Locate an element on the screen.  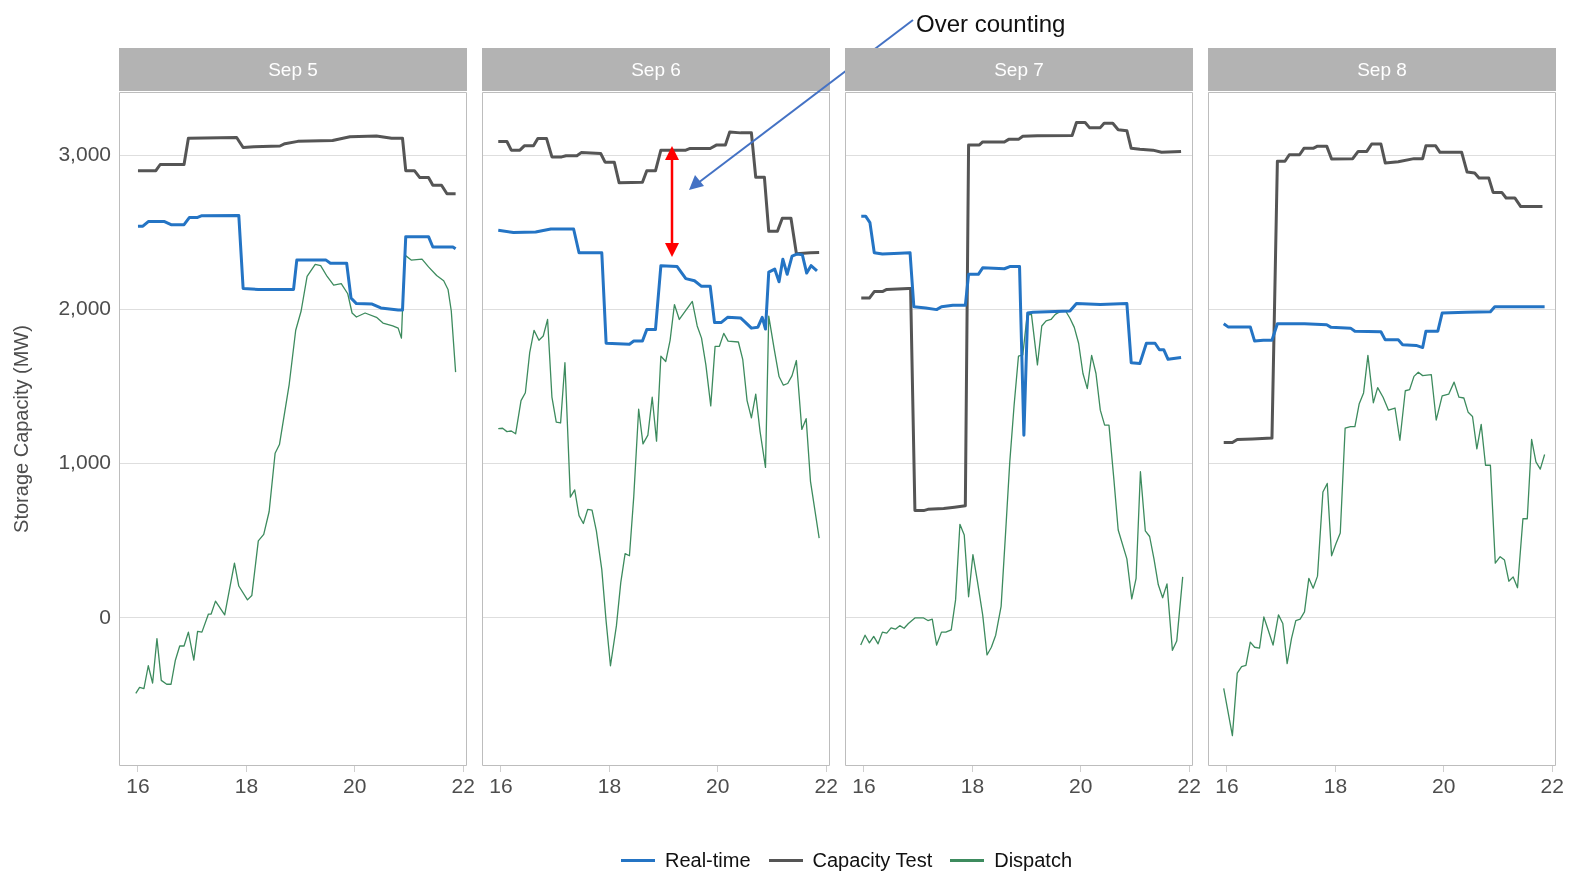
y-axis-title: Storage Capacity (MW) is located at coordinates (20, 429).